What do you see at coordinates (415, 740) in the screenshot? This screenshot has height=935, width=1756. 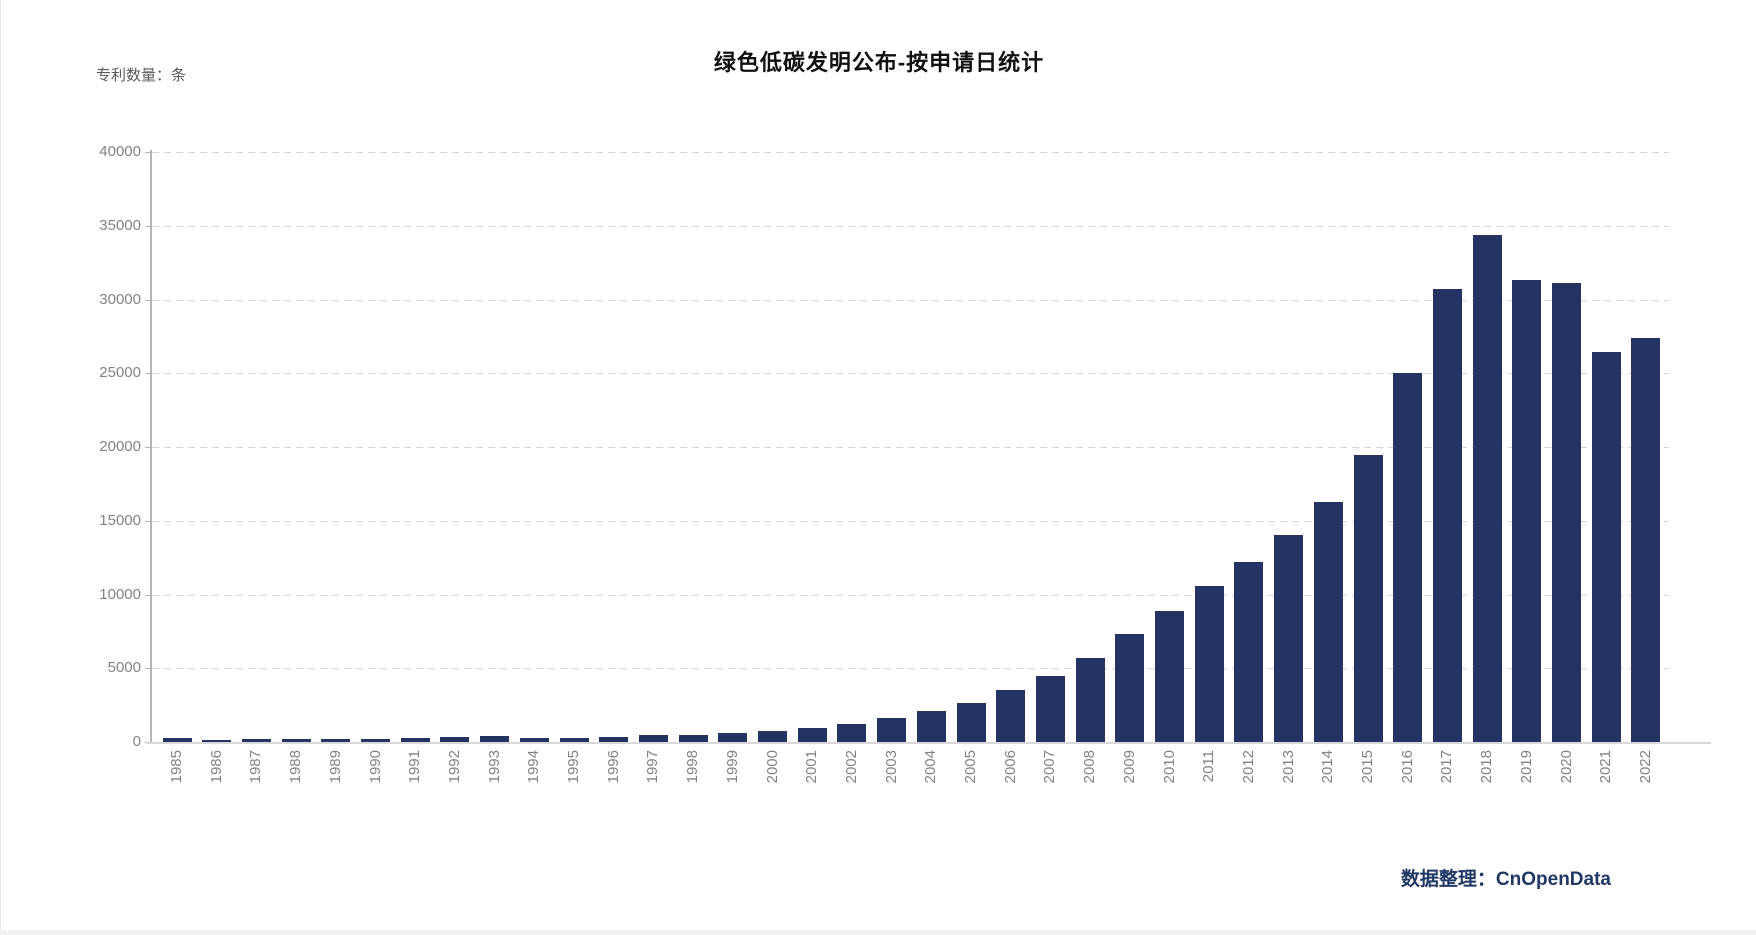 I see `bar-1991` at bounding box center [415, 740].